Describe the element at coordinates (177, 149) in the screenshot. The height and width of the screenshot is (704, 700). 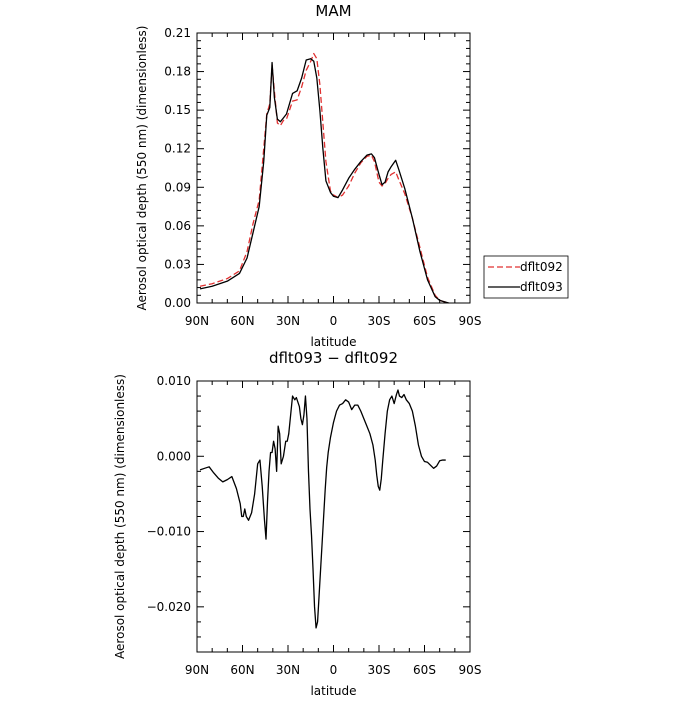
I see `y-tick-label: 0.12` at that location.